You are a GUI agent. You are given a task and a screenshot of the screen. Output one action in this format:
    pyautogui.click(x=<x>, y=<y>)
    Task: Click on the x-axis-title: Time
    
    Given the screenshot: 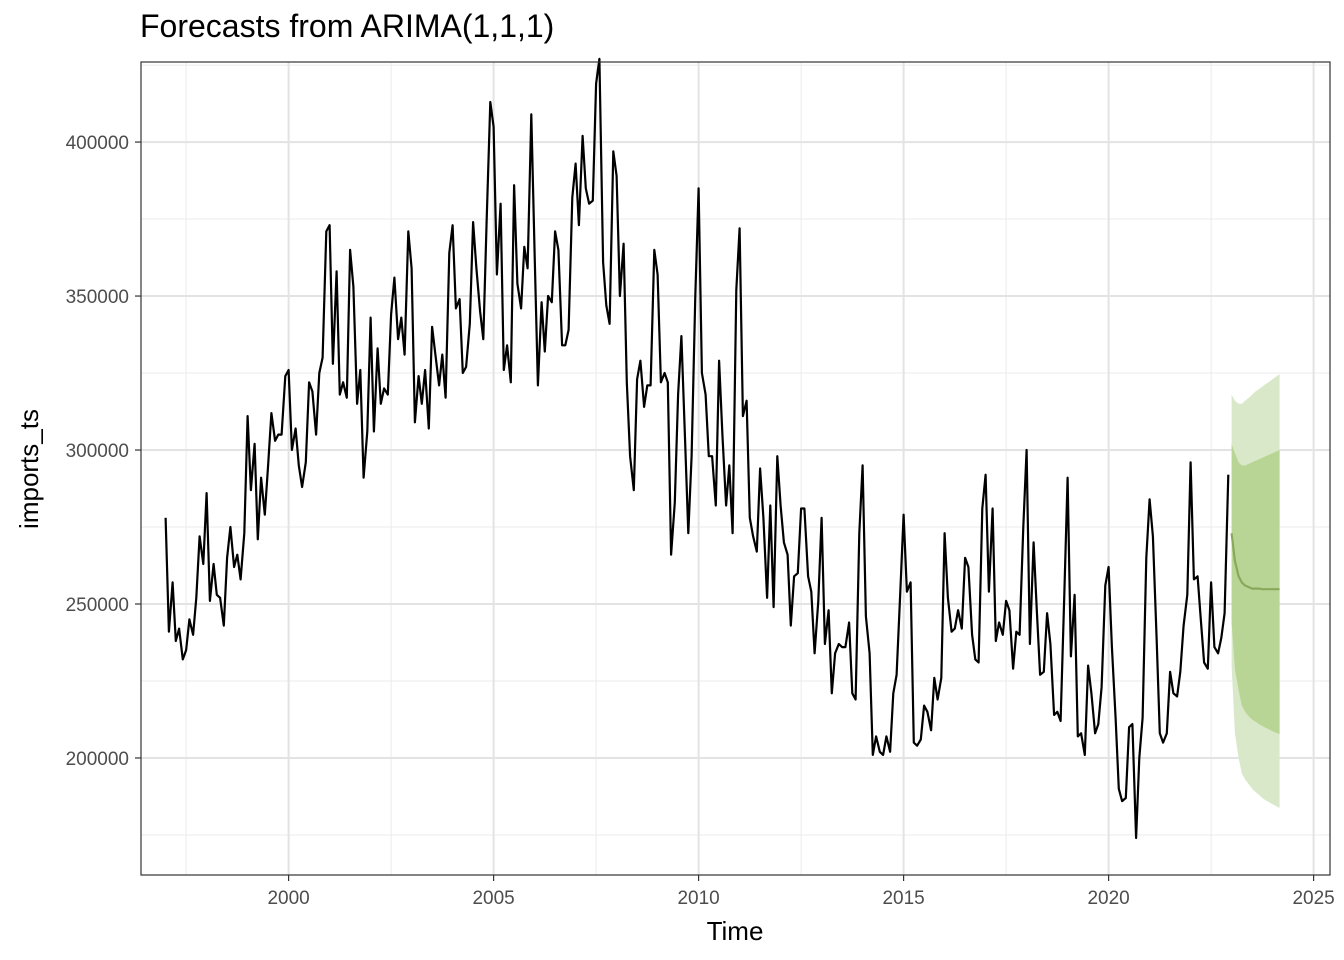 What is the action you would take?
    pyautogui.click(x=735, y=931)
    